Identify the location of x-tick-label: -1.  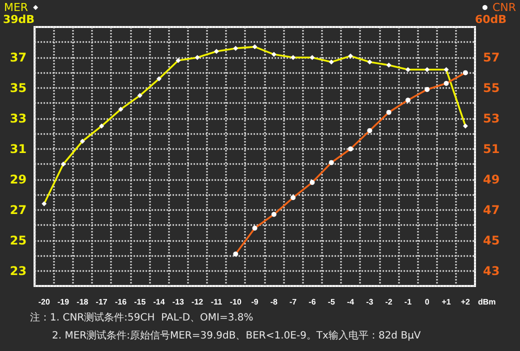
(408, 302).